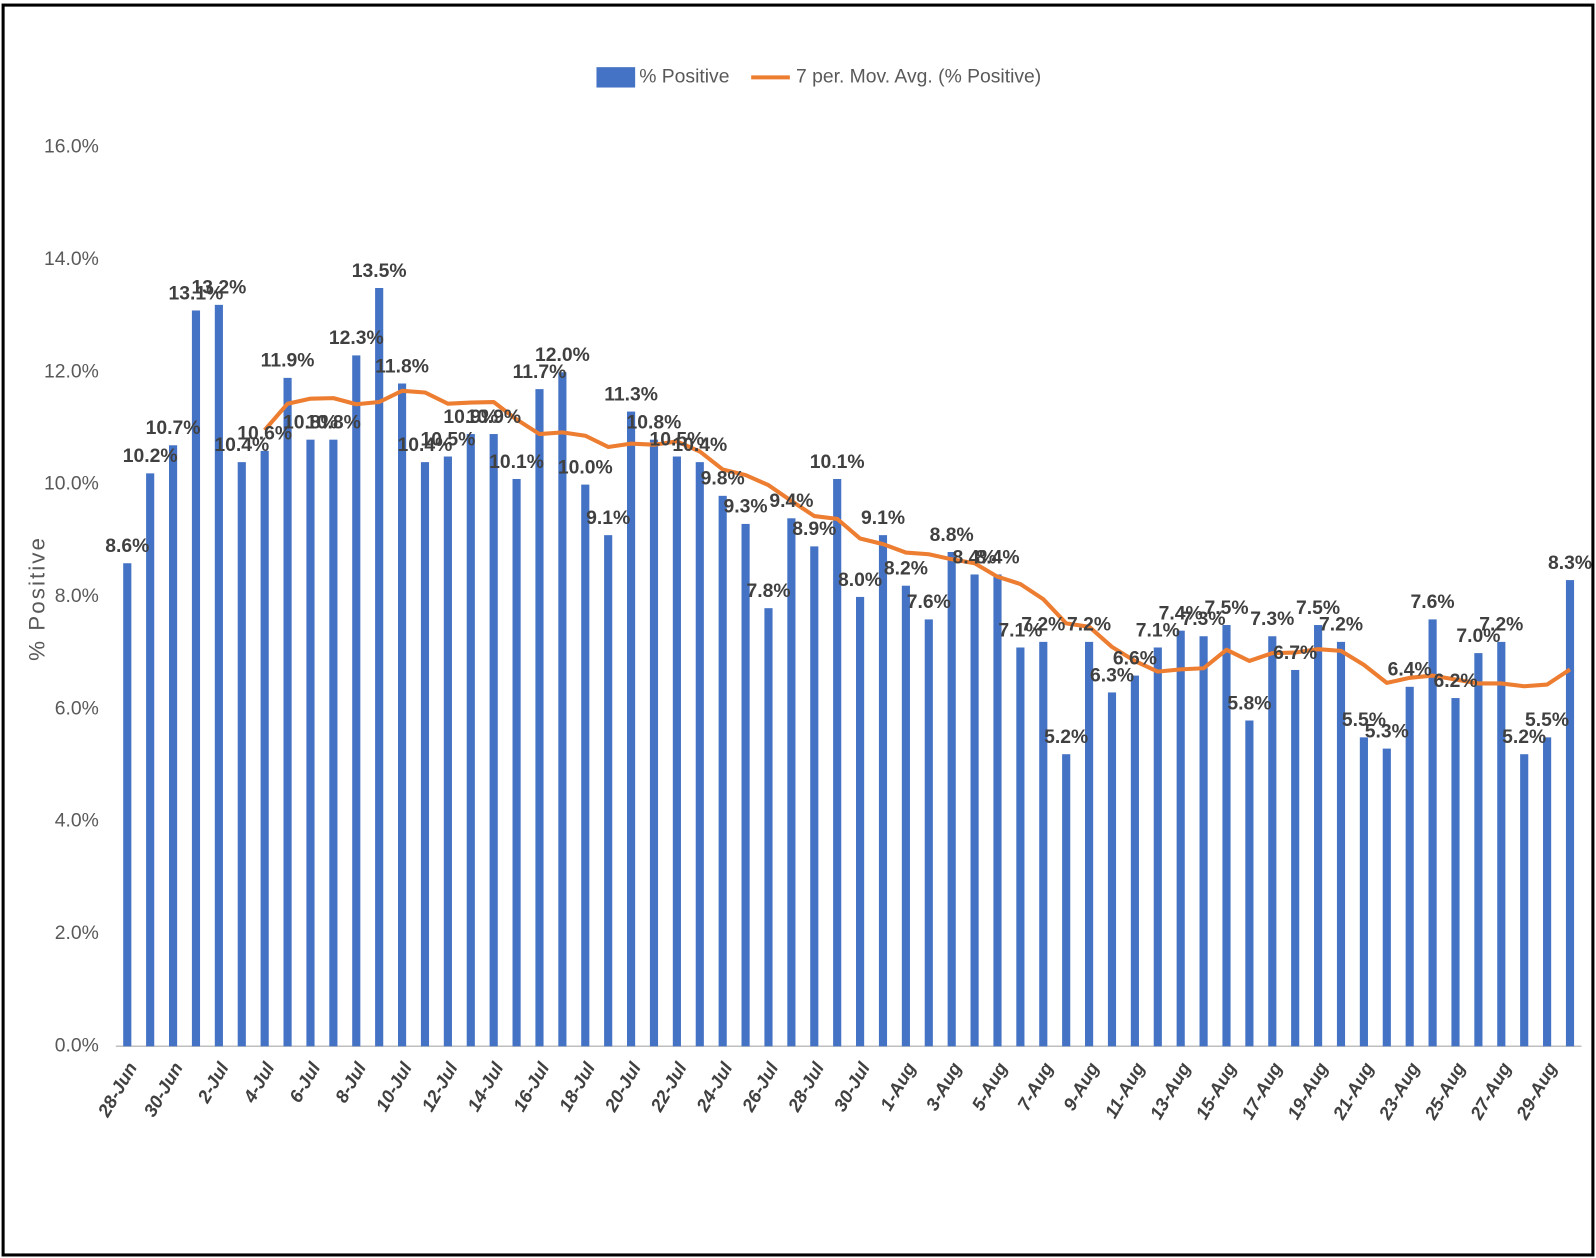  What do you see at coordinates (71, 484) in the screenshot?
I see `y-tick-label: 10.0%` at bounding box center [71, 484].